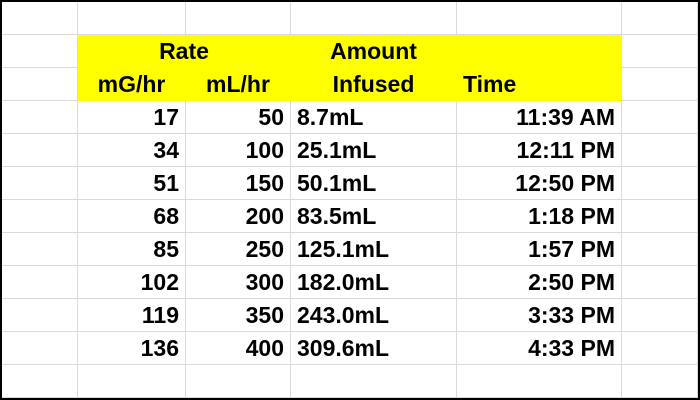  What do you see at coordinates (238, 150) in the screenshot?
I see `data-cell: 100` at bounding box center [238, 150].